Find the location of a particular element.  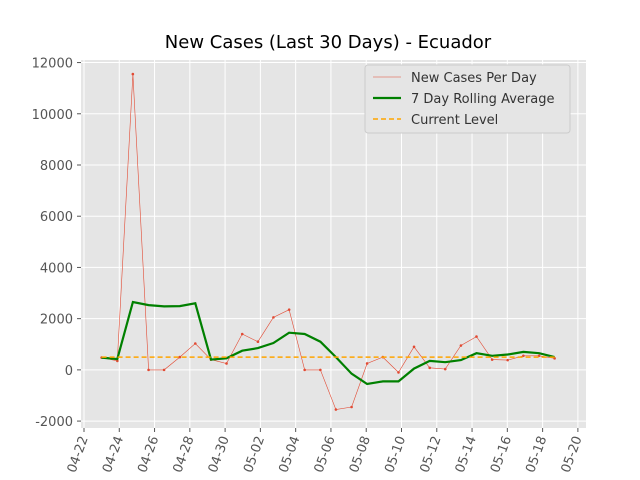

x-tick-label: 05-04 is located at coordinates (289, 454).